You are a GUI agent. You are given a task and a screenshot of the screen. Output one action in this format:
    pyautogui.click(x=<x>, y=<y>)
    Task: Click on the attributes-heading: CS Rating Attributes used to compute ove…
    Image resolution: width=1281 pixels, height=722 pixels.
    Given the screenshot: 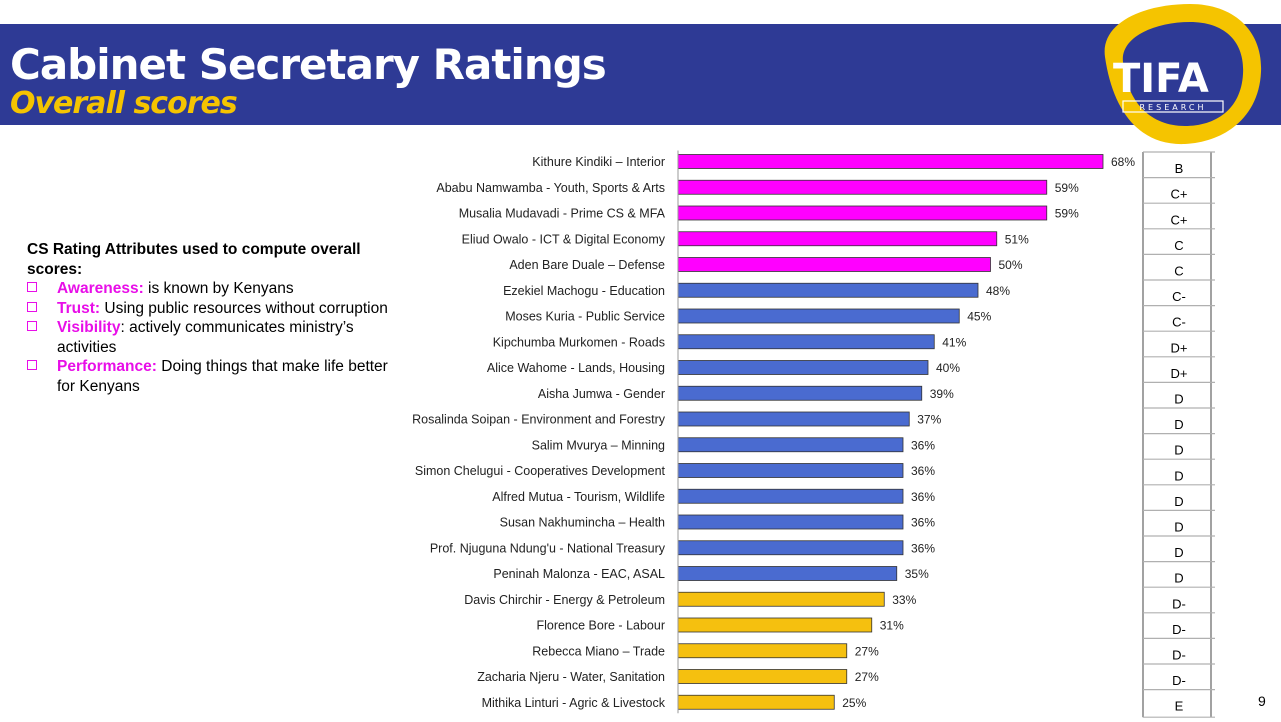 What is the action you would take?
    pyautogui.click(x=194, y=259)
    